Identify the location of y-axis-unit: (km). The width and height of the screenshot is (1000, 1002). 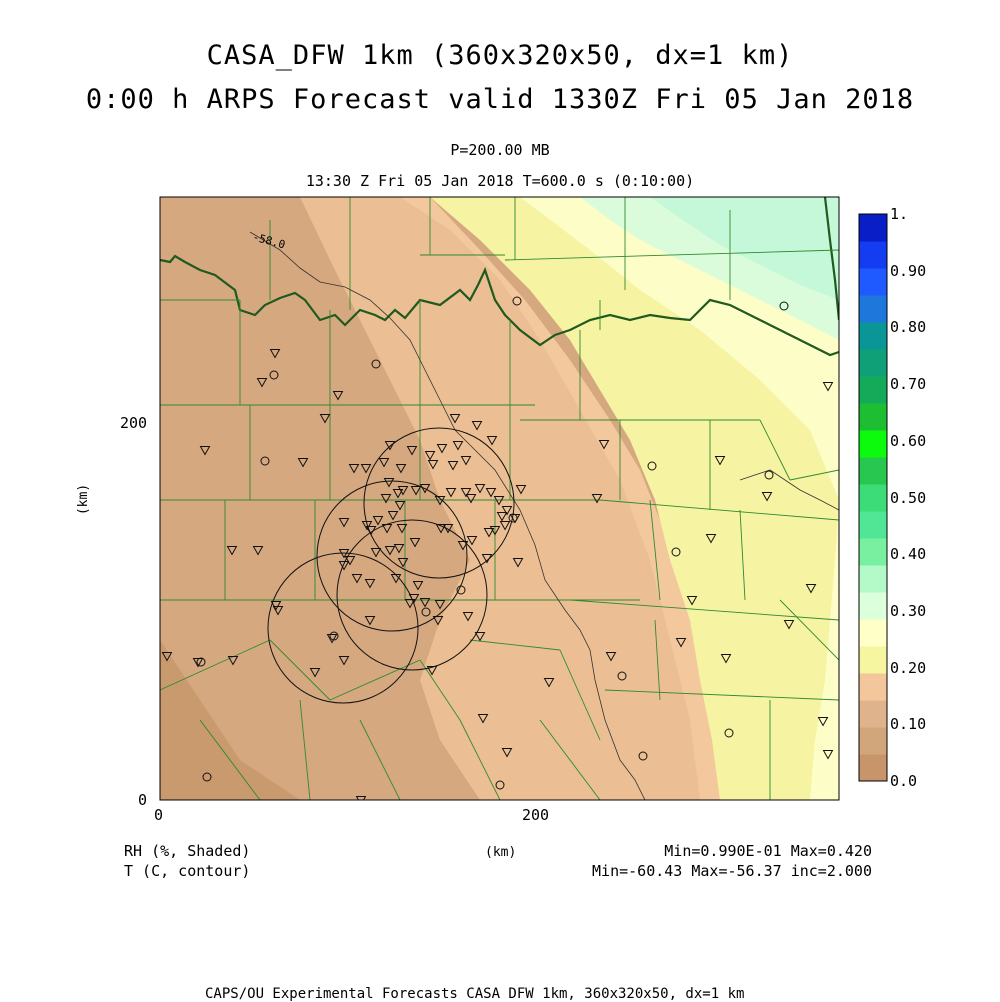
(84, 499).